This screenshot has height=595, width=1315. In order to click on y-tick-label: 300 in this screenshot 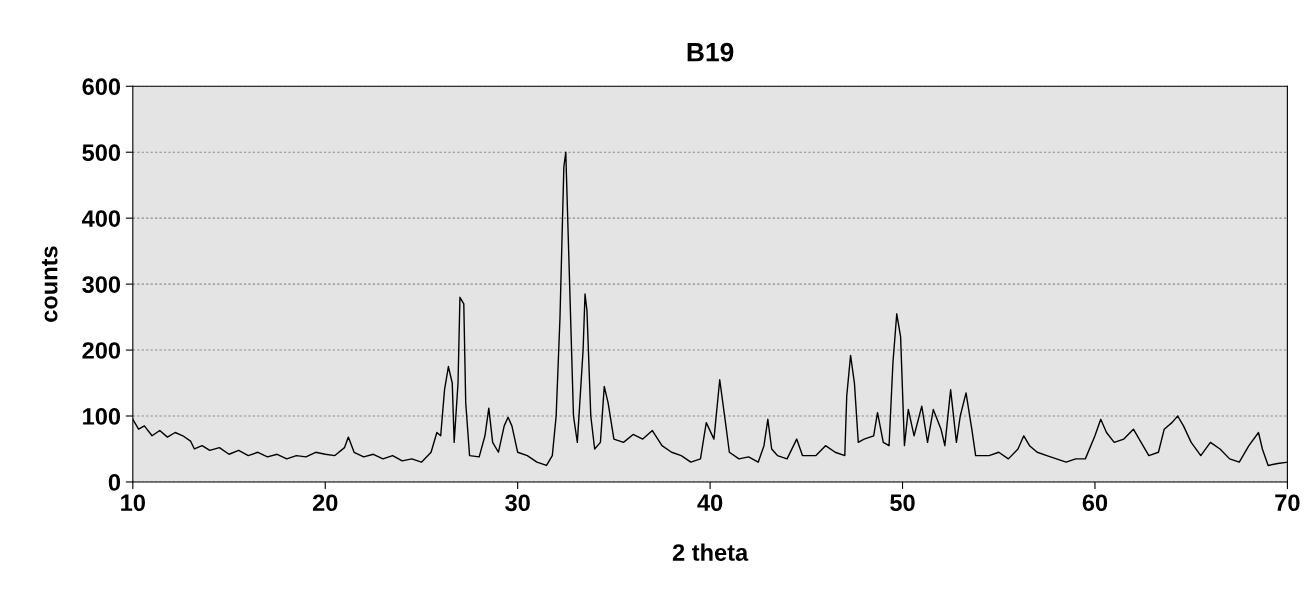, I will do `click(101, 284)`.